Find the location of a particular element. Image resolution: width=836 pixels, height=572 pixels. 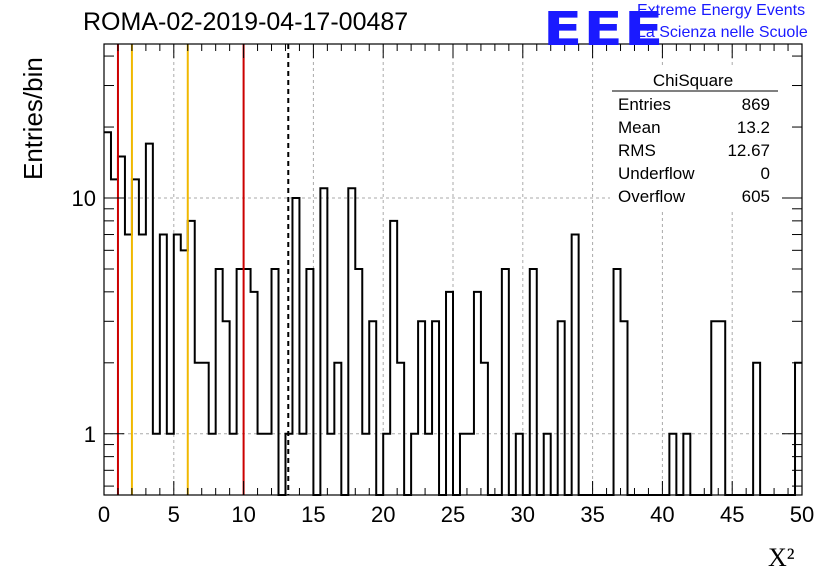

x-tick-label: 0 is located at coordinates (104, 514).